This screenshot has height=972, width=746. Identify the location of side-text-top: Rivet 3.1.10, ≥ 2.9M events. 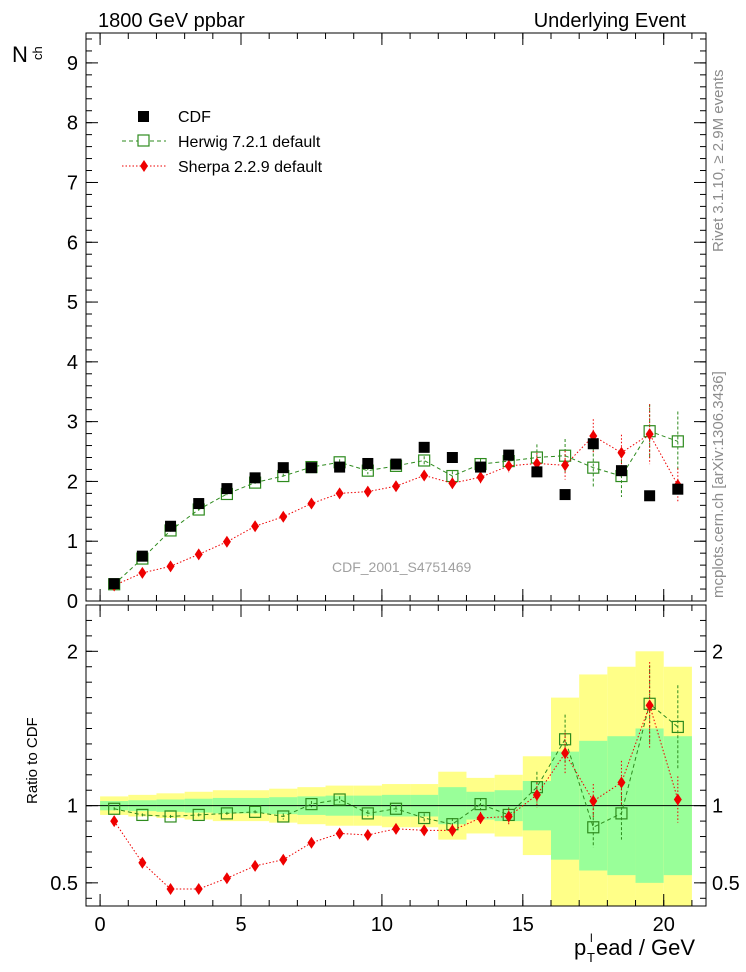
(718, 161).